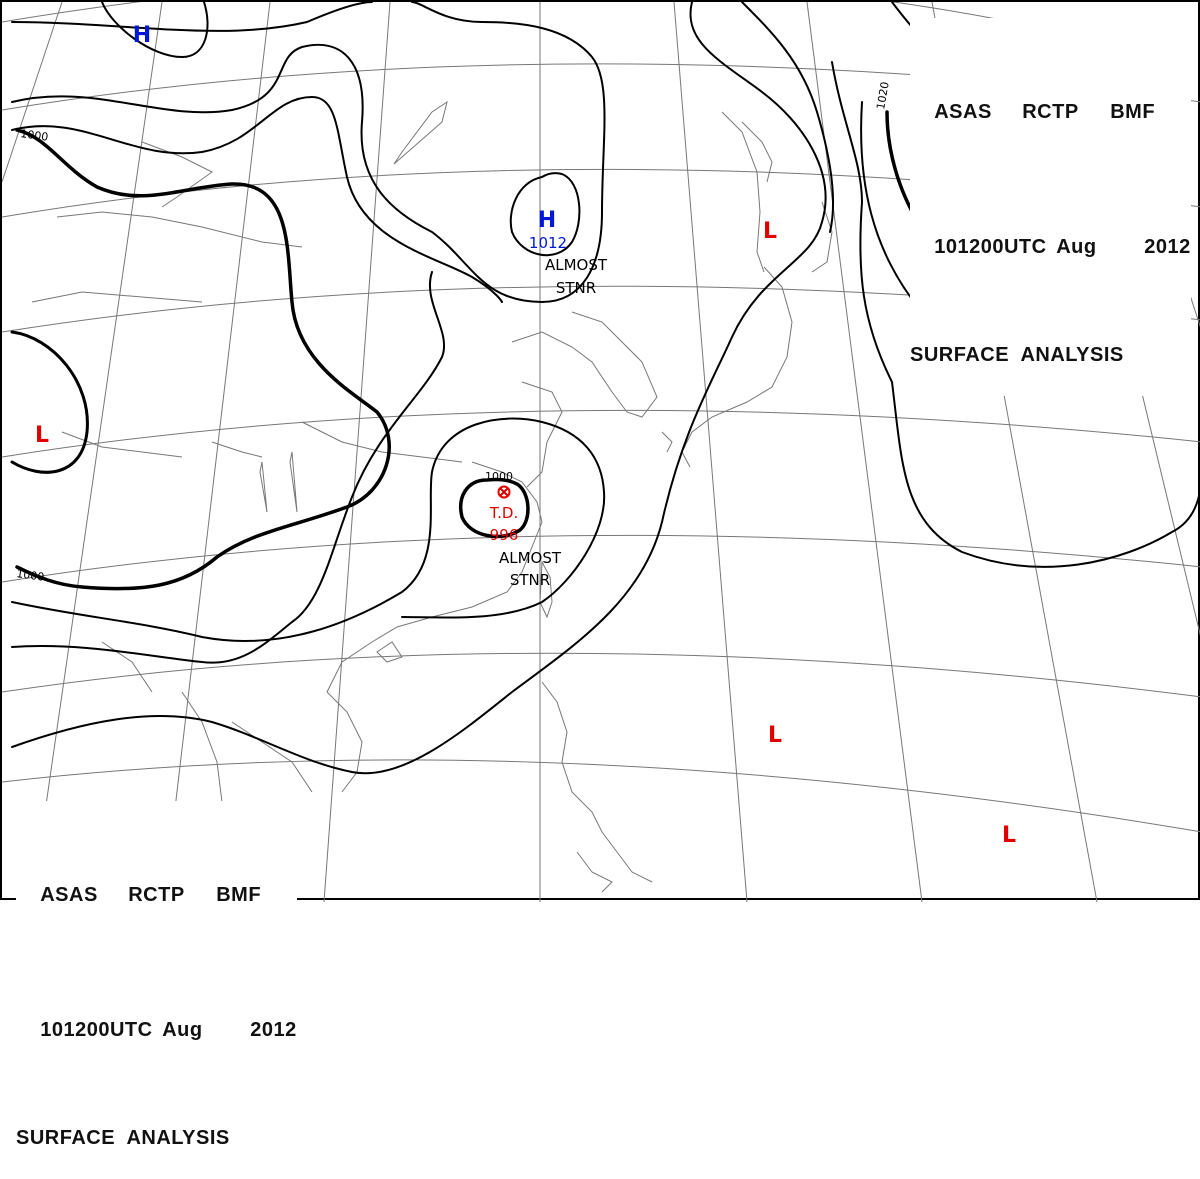 The image size is (1200, 1179). What do you see at coordinates (548, 411) in the screenshot?
I see `system-annotations: 1012 ALMOST STNR T.D. 996 ALMOST STNR` at bounding box center [548, 411].